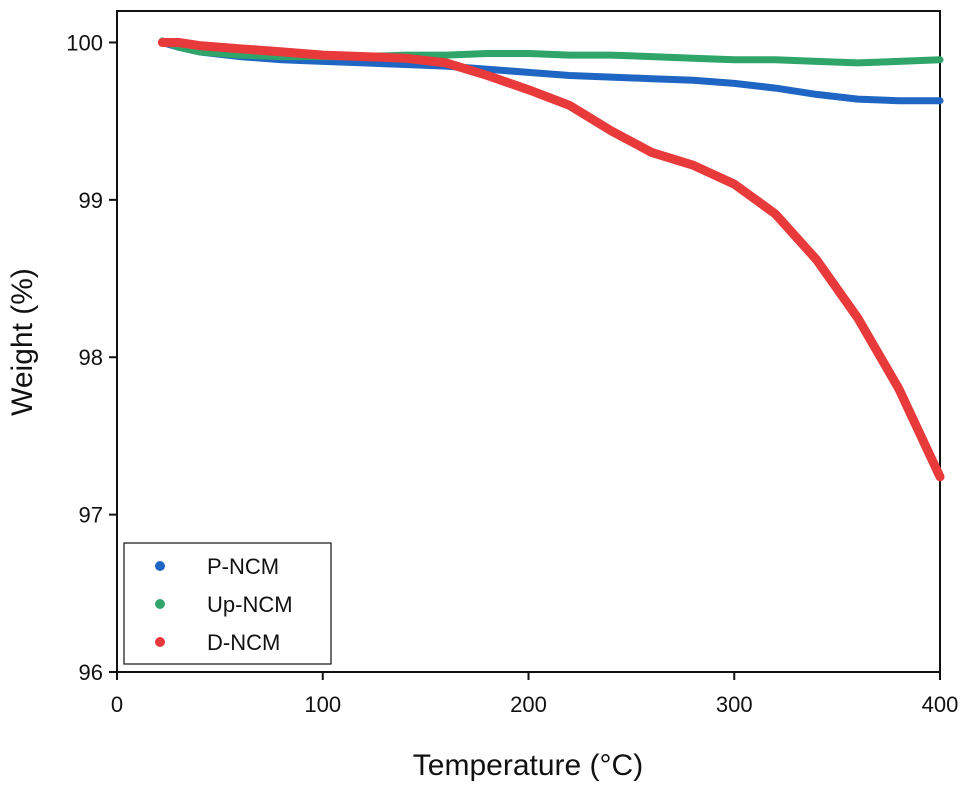 This screenshot has height=787, width=969. What do you see at coordinates (84, 42) in the screenshot?
I see `y-tick-label: 100` at bounding box center [84, 42].